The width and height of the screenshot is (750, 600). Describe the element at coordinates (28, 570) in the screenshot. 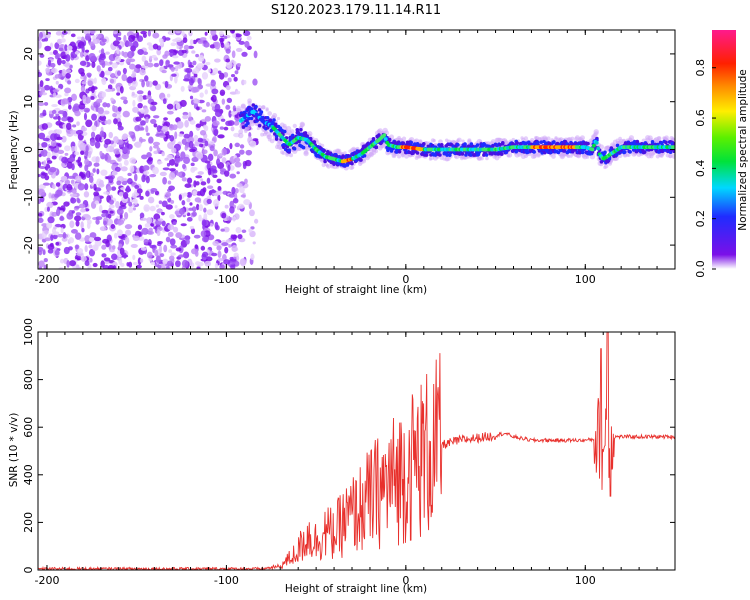

I see `y-tick-label: 0` at that location.